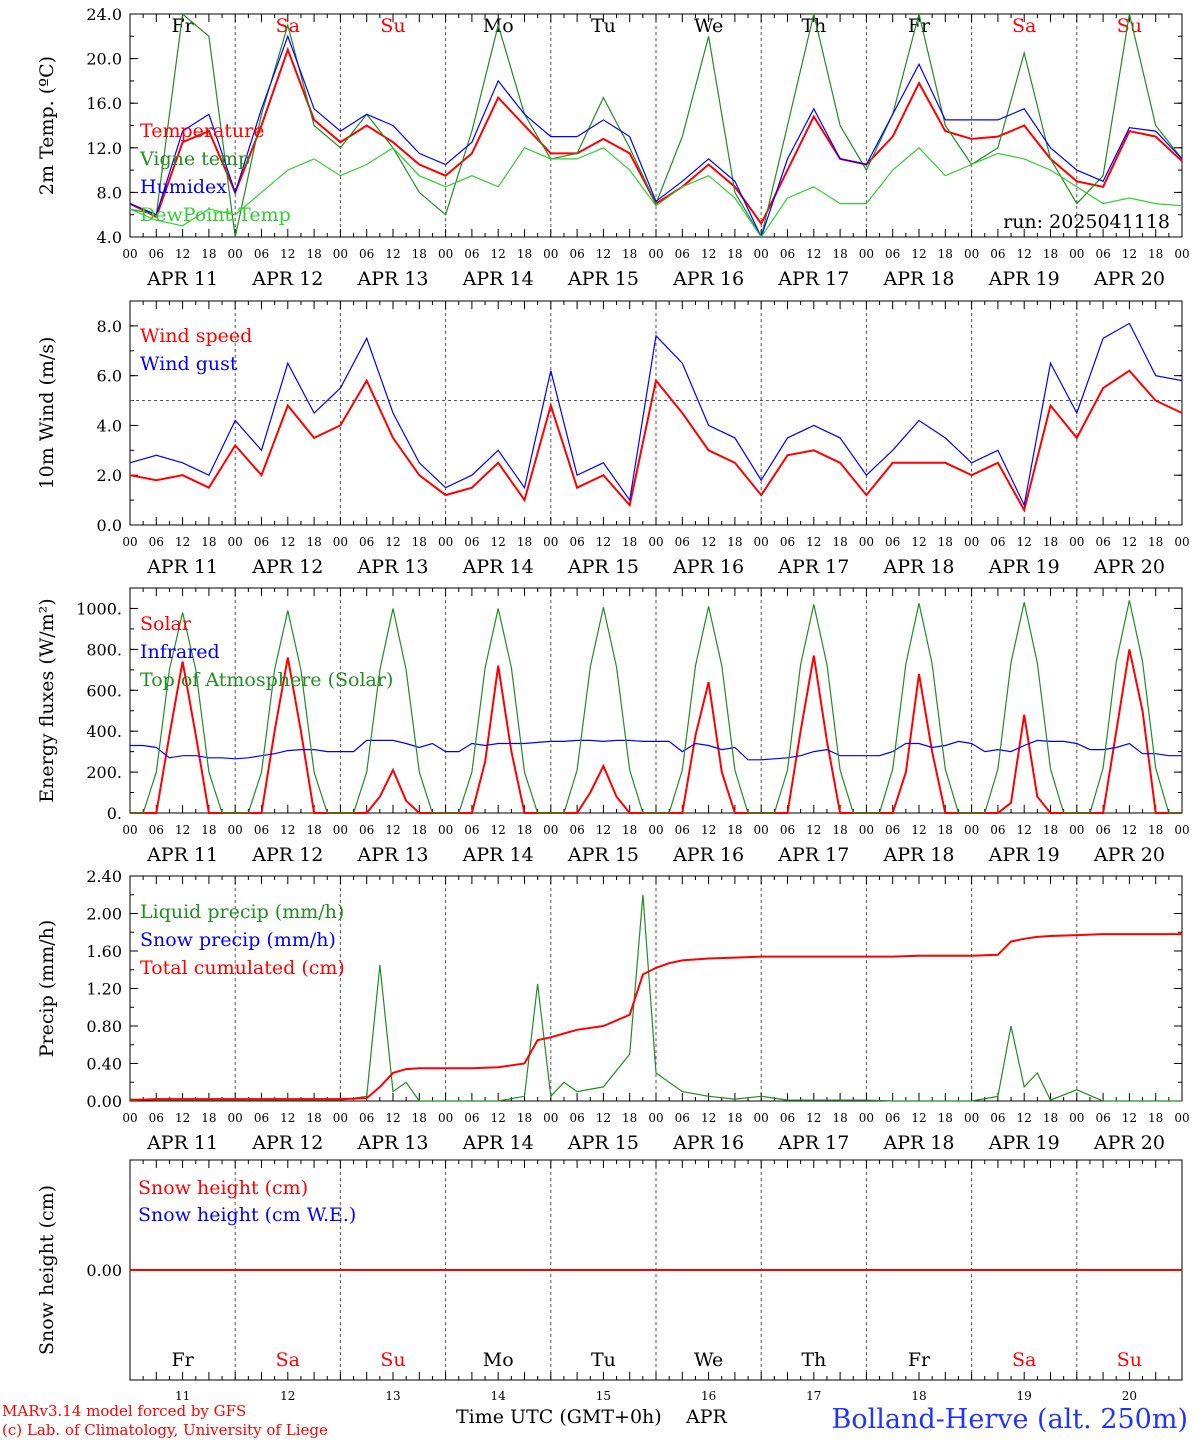 The width and height of the screenshot is (1194, 1440). What do you see at coordinates (180, 652) in the screenshot?
I see `legend-entry: Infrared` at bounding box center [180, 652].